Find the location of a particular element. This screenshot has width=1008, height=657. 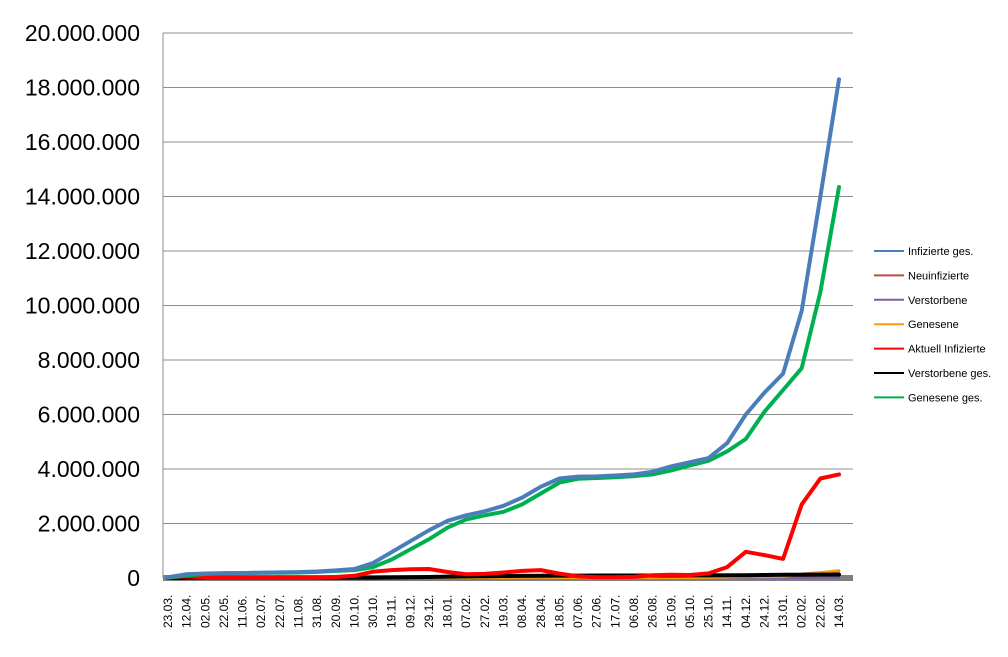

x-tick-label: 14.03. is located at coordinates (839, 611).